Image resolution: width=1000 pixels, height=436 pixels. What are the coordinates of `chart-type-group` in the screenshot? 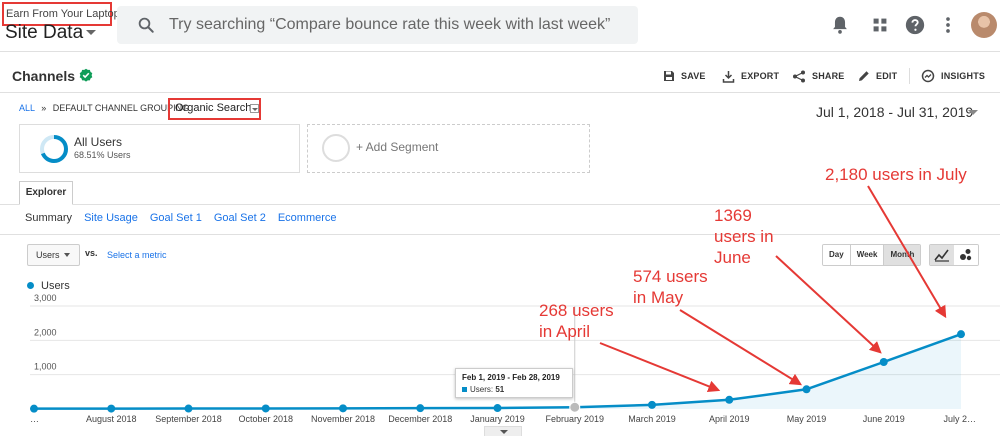 It's located at (954, 255).